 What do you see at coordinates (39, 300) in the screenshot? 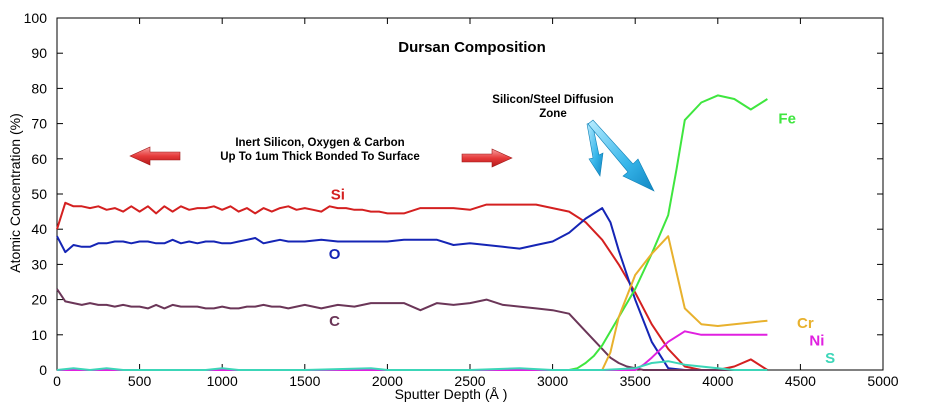
I see `y-tick-label: 20` at bounding box center [39, 300].